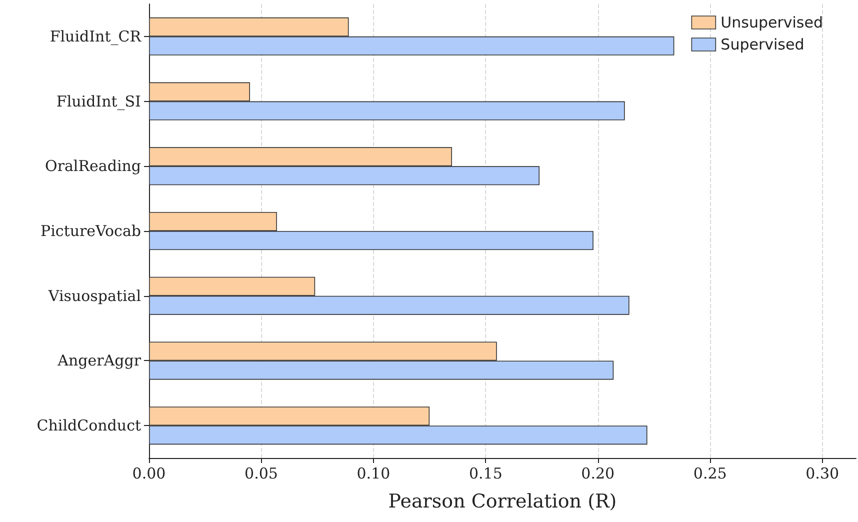  I want to click on y-tick-label: FluidInt_CR, so click(96, 36).